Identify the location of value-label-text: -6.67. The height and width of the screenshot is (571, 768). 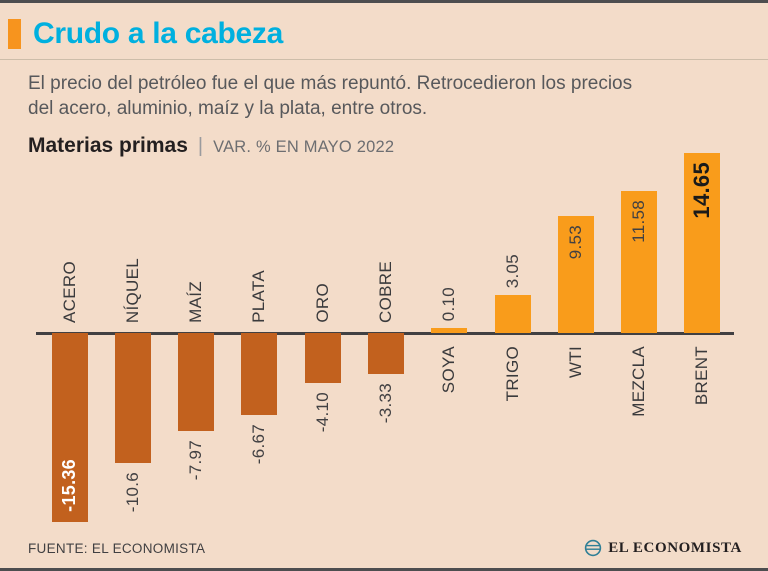
(259, 444).